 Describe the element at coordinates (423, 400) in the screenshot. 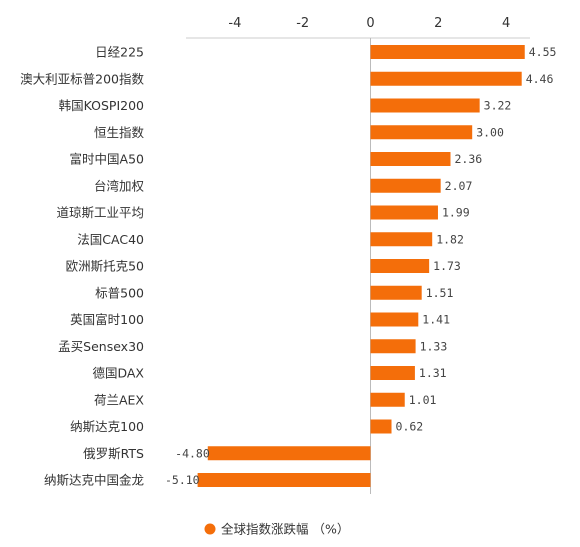

I see `value-label: 1.01` at that location.